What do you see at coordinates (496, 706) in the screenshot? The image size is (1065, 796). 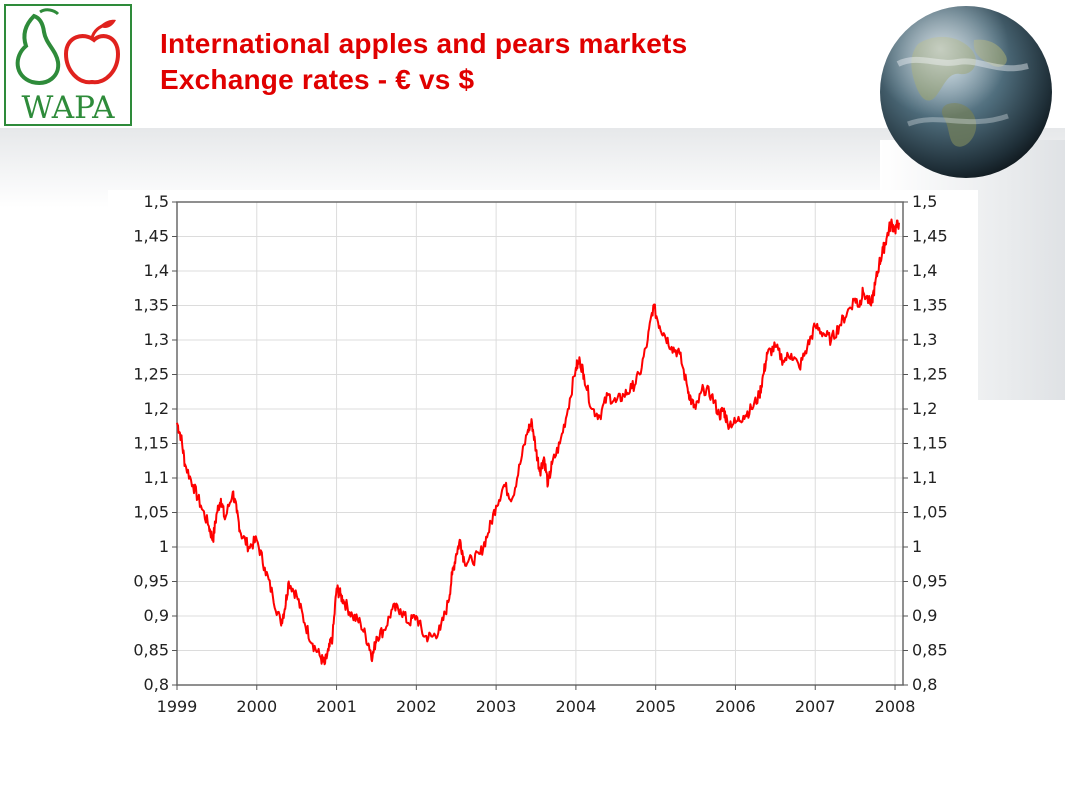 I see `x-tick-label: 2003` at bounding box center [496, 706].